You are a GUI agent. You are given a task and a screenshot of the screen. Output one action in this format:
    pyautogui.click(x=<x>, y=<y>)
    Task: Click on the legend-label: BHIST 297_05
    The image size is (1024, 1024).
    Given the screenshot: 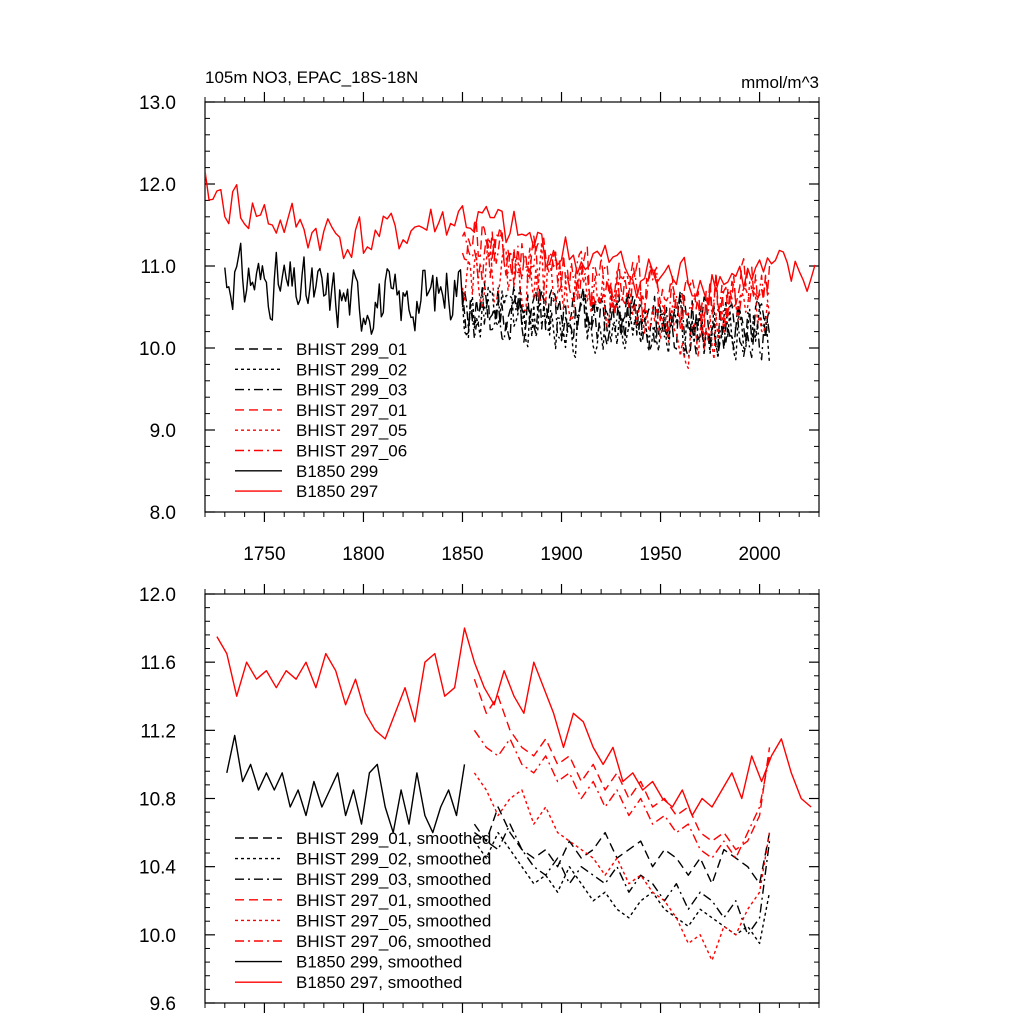 What is the action you would take?
    pyautogui.click(x=351, y=430)
    